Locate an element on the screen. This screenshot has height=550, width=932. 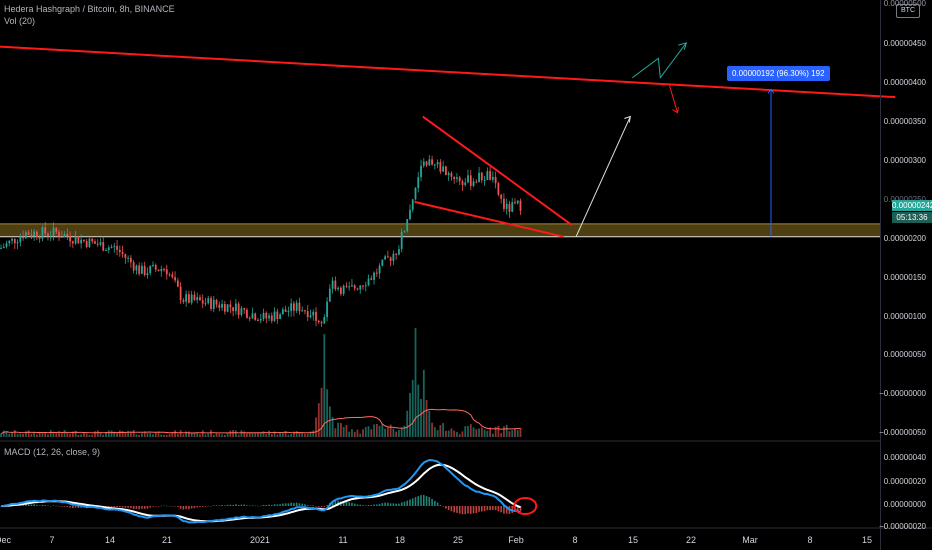
macd-axis-label: 0.00000020 is located at coordinates (904, 481).